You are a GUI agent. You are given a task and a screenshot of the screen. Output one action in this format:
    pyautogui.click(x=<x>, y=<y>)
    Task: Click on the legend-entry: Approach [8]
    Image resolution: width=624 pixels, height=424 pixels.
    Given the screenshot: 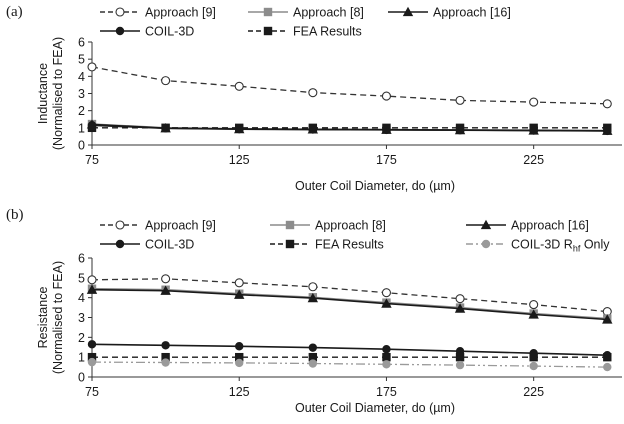 What is the action you would take?
    pyautogui.click(x=328, y=226)
    